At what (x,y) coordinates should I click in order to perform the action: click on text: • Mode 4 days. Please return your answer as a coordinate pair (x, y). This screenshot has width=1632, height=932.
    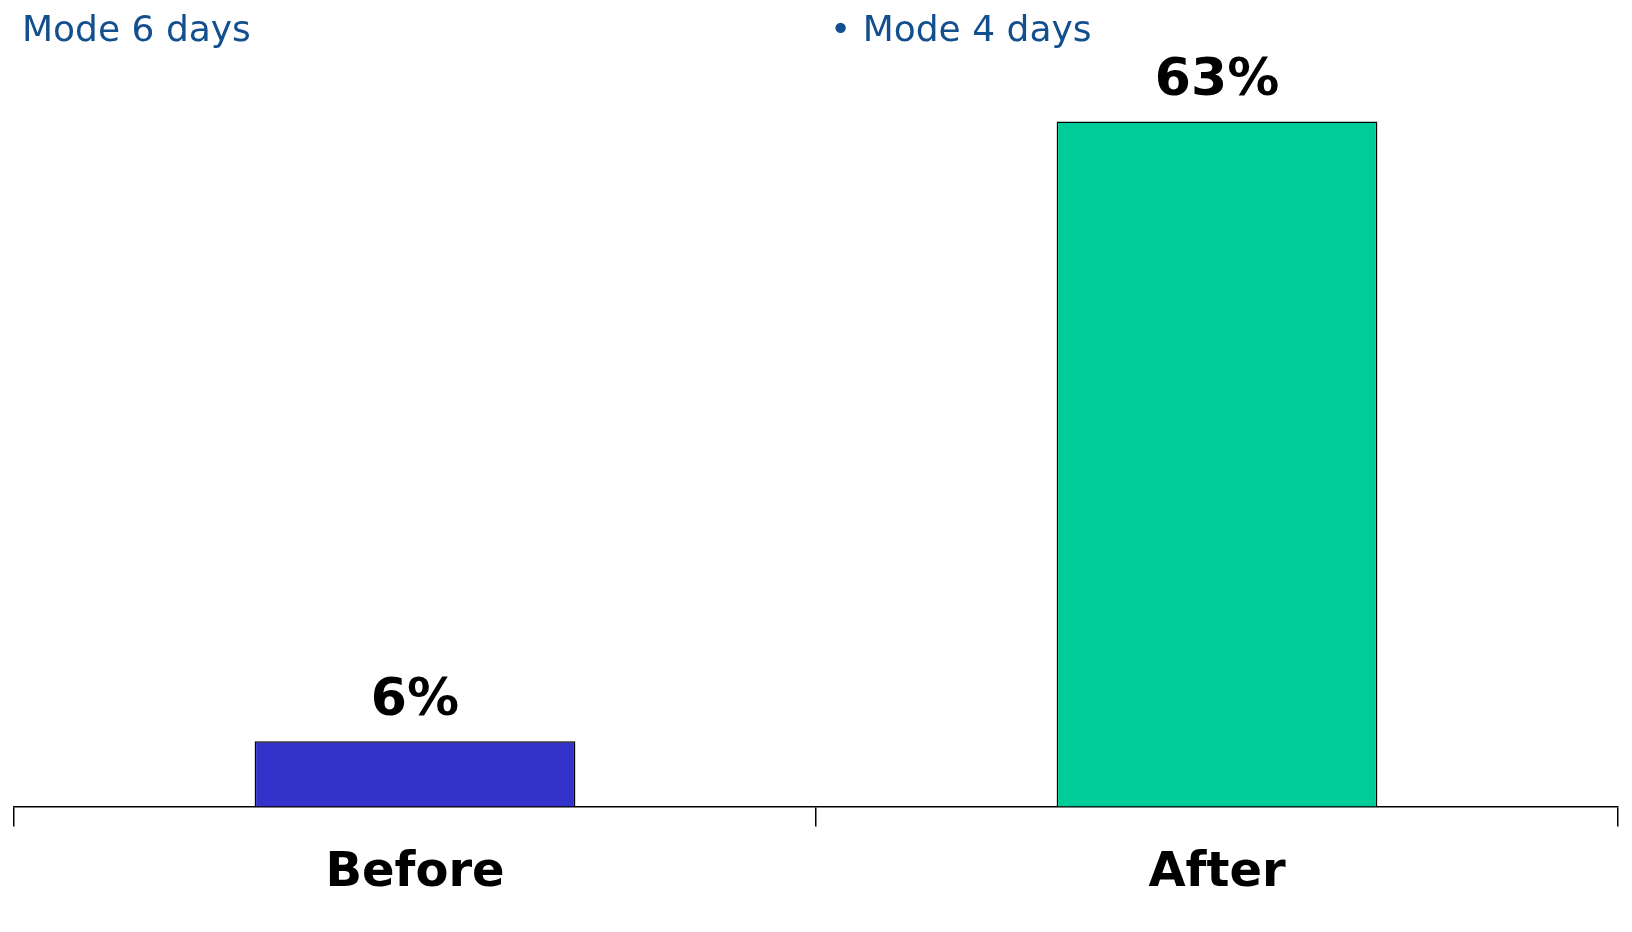
    Looking at the image, I should click on (961, 29).